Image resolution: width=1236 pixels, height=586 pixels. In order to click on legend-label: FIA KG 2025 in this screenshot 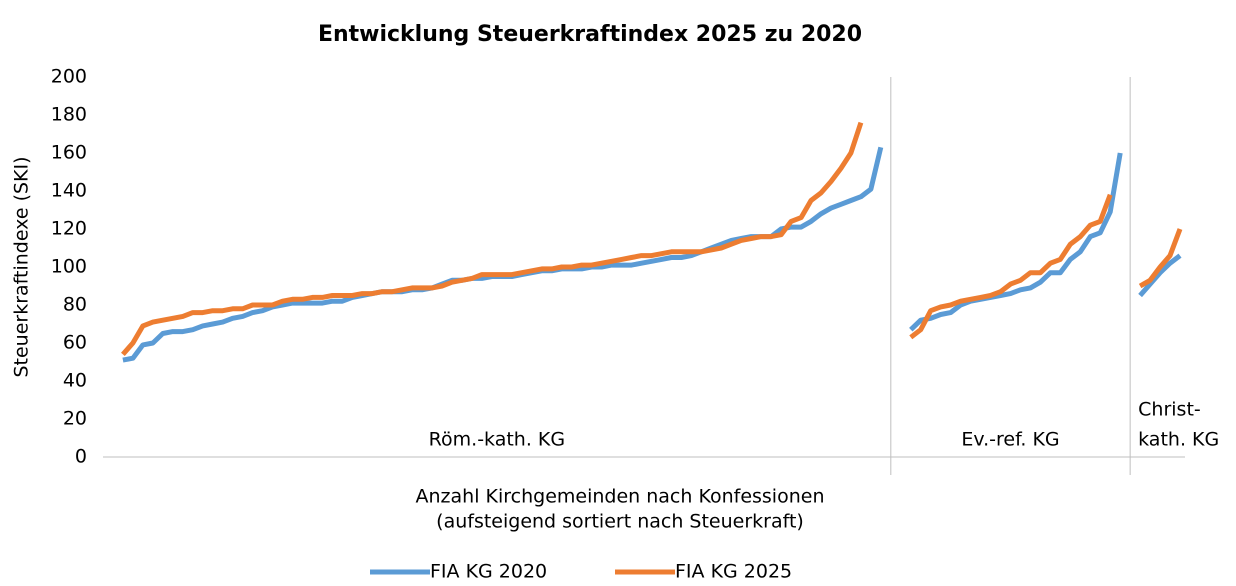, I will do `click(733, 572)`.